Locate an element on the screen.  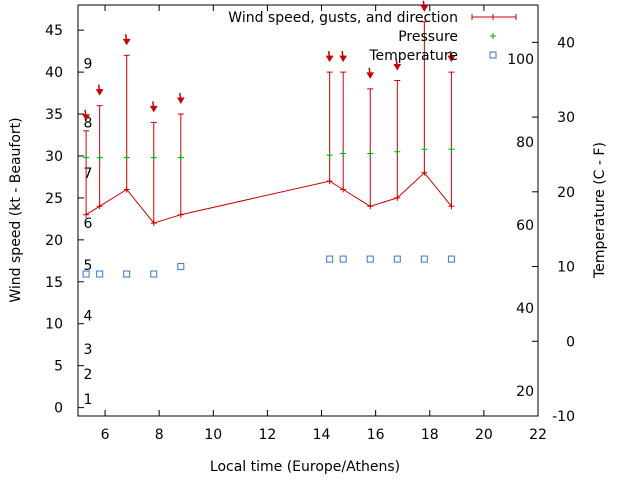
legend-label-temperature: Temperature is located at coordinates (413, 56).